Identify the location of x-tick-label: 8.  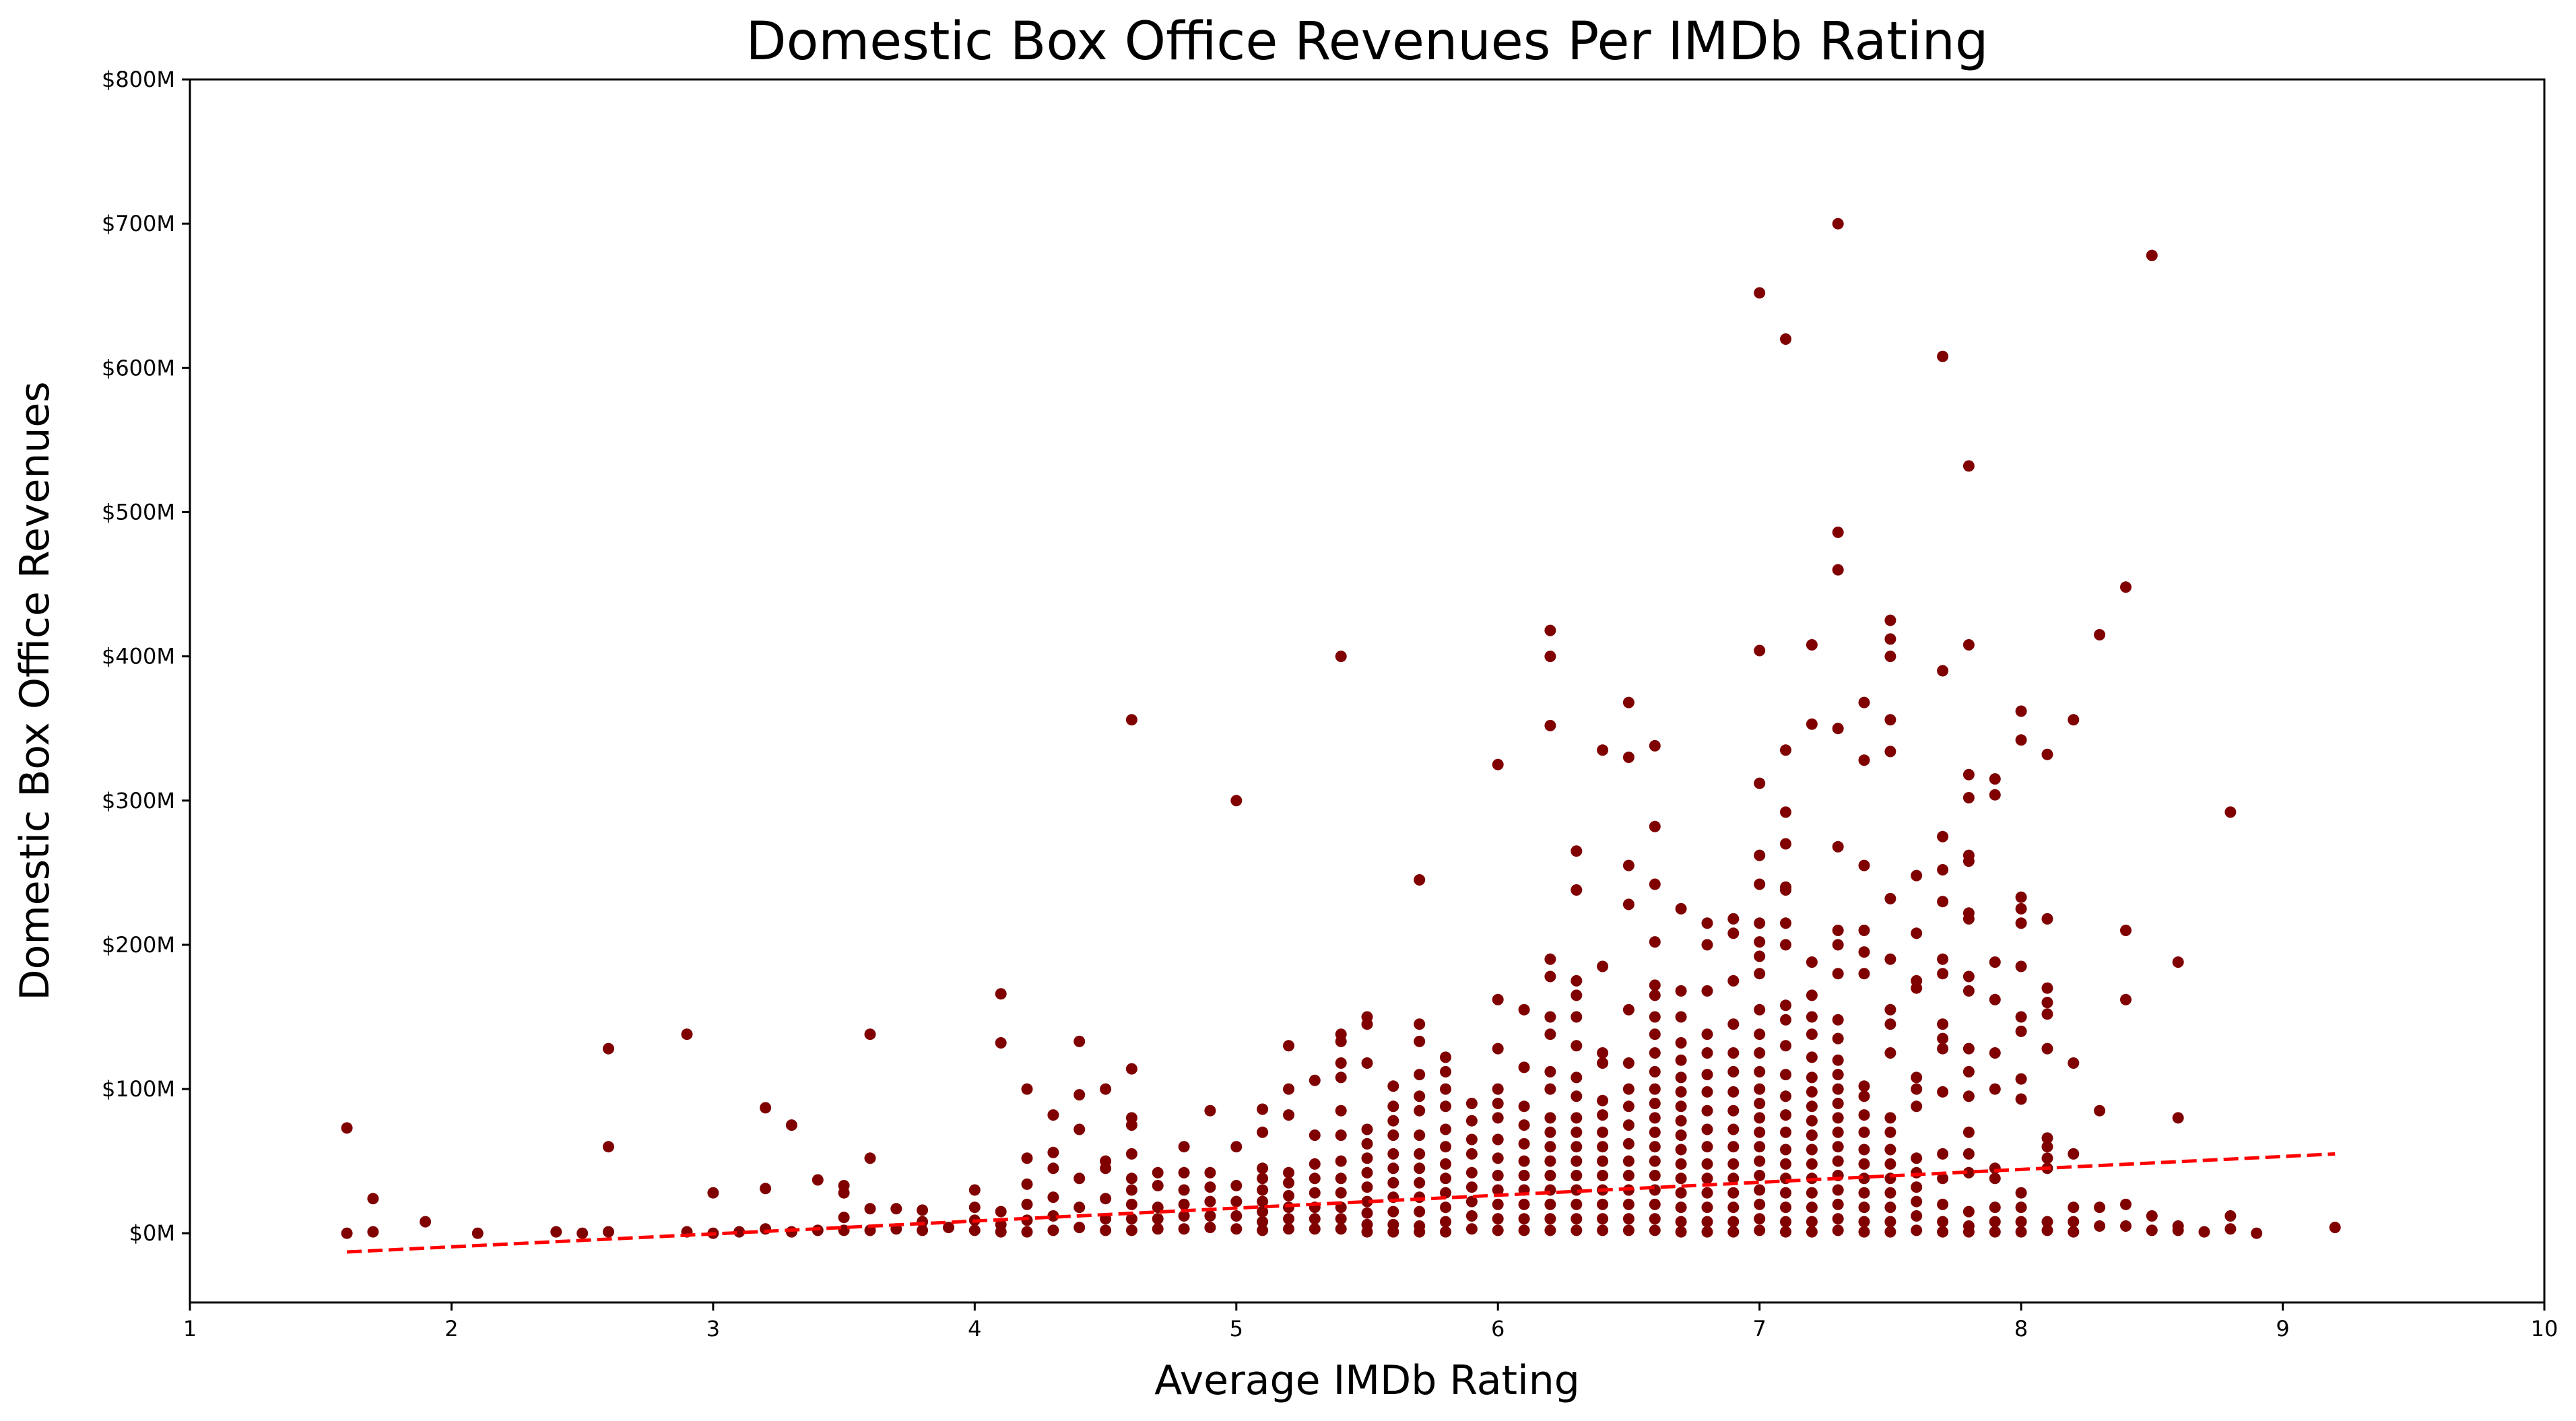
(2021, 1329).